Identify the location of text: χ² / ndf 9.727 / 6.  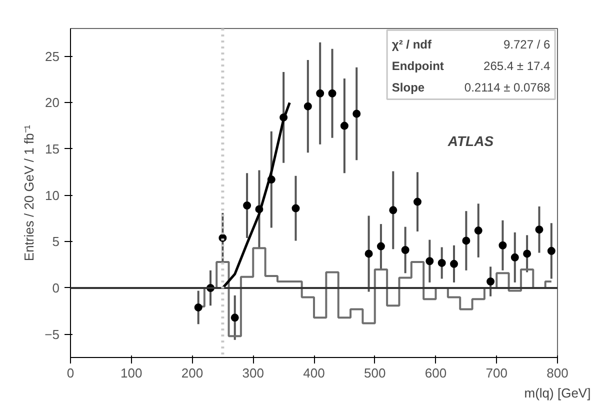
(471, 45).